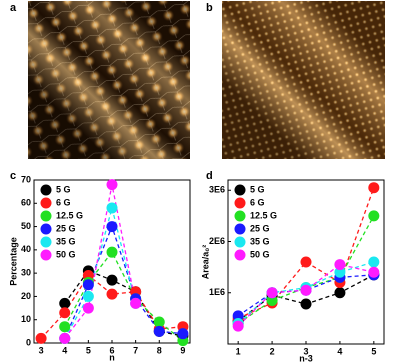  Describe the element at coordinates (26, 249) in the screenshot. I see `y-tick-label: 40` at that location.